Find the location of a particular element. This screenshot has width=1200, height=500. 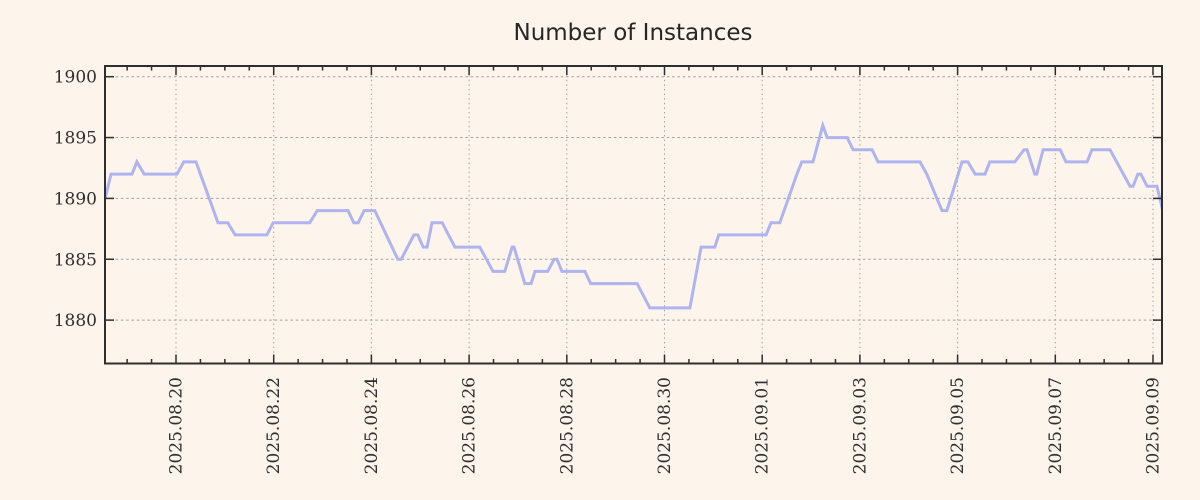

y-tick-label: 1890 is located at coordinates (75, 199).